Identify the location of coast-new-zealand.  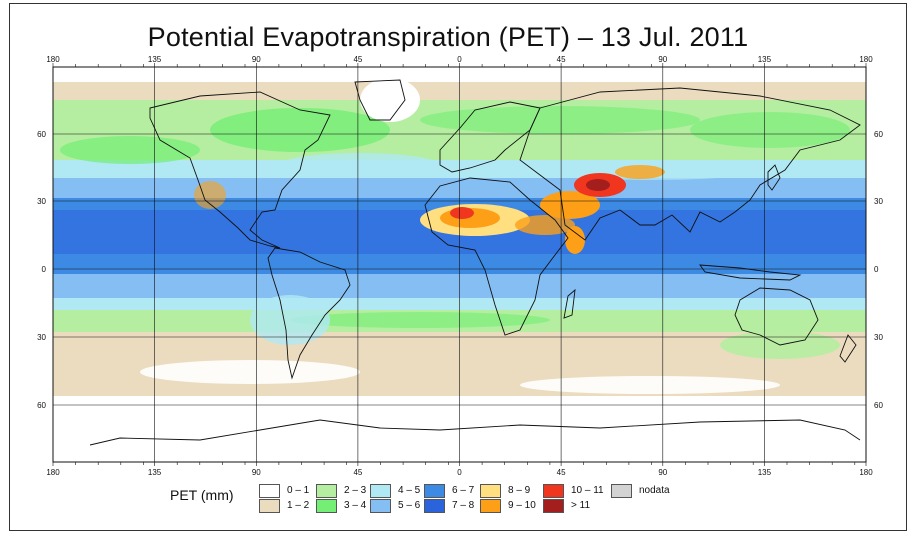
(848, 348).